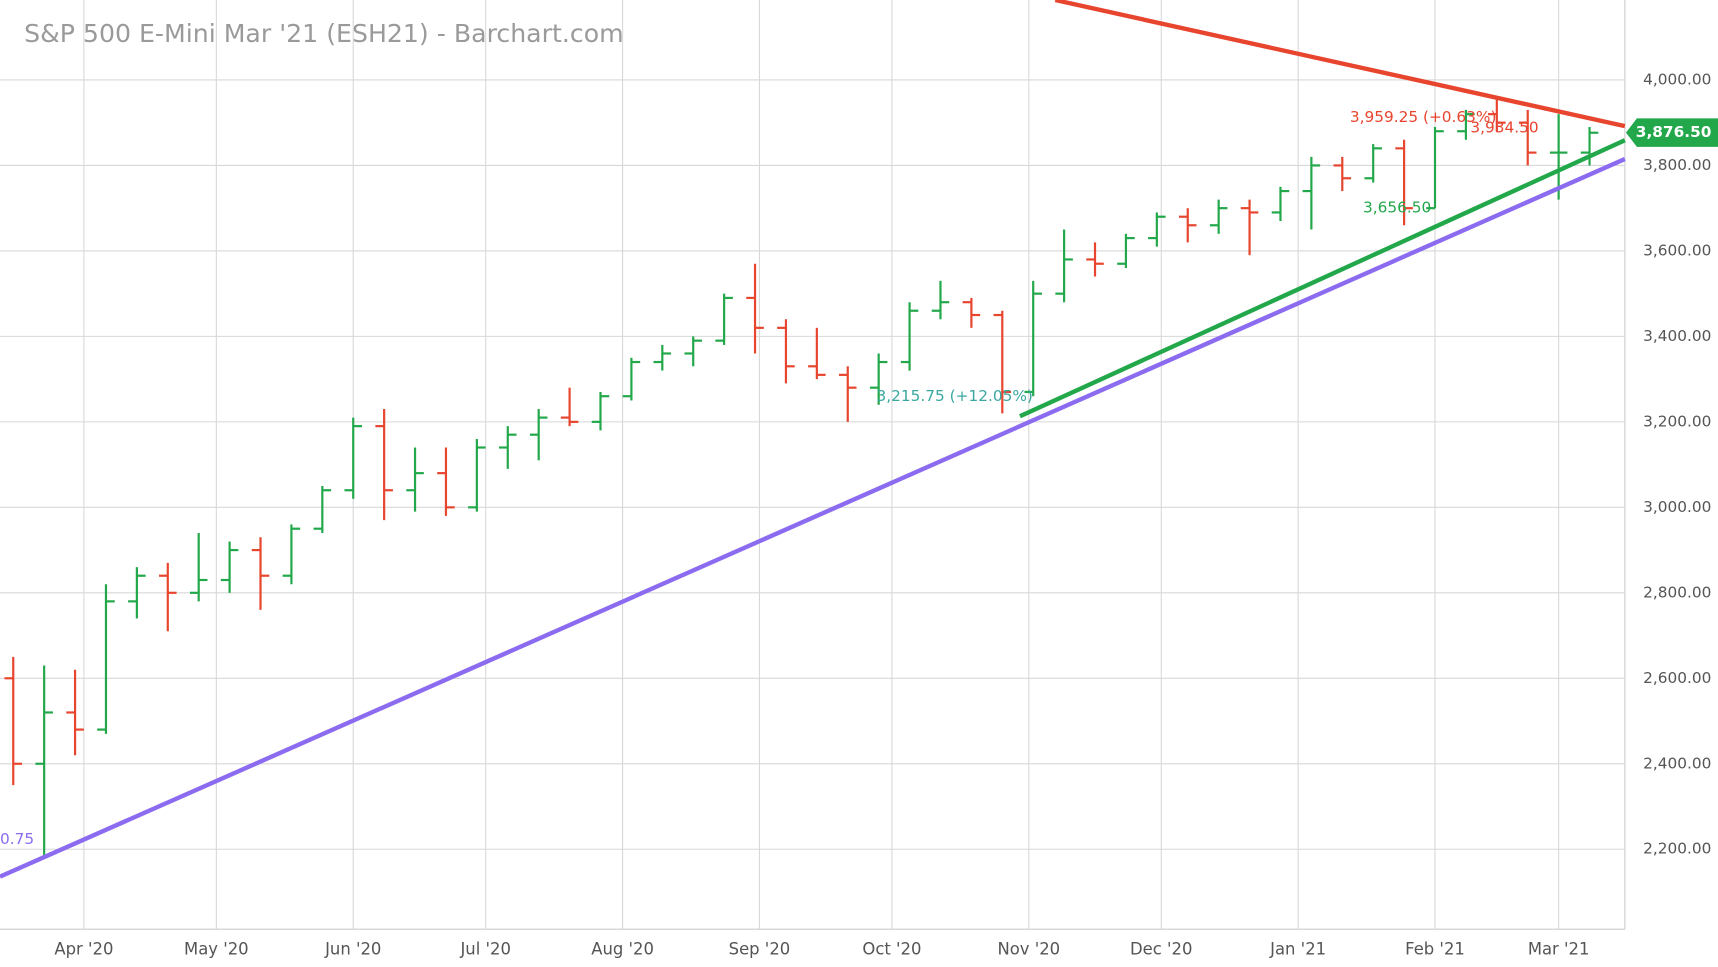 The image size is (1718, 967). What do you see at coordinates (352, 948) in the screenshot?
I see `x-tick-label: Jun '20` at bounding box center [352, 948].